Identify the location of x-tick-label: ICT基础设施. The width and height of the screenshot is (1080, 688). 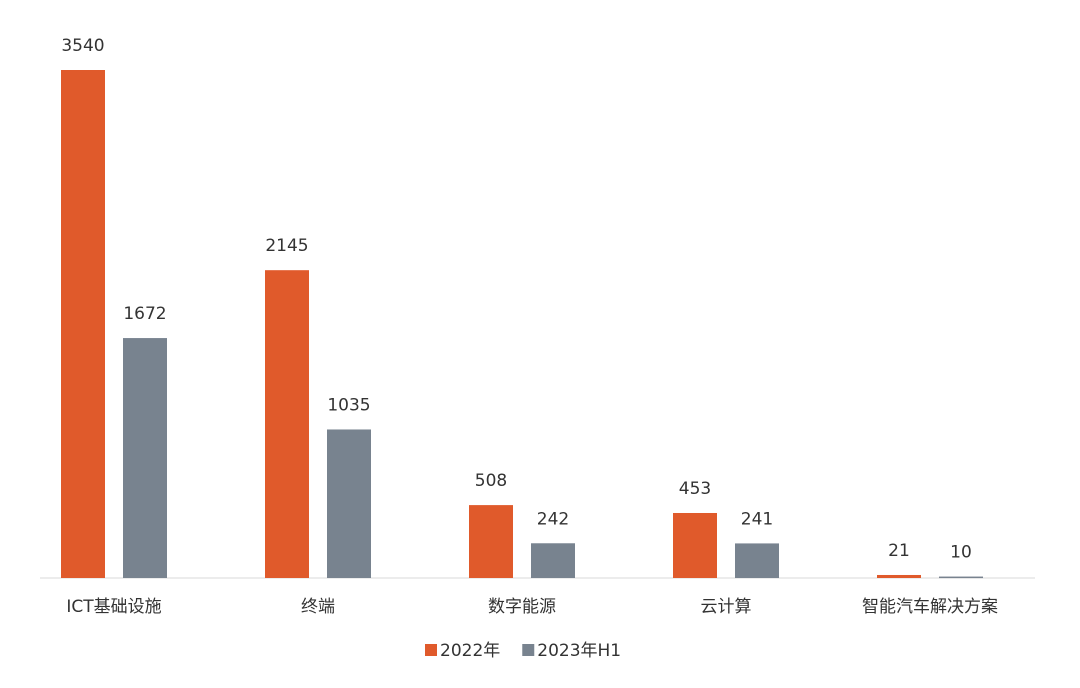
(113, 607).